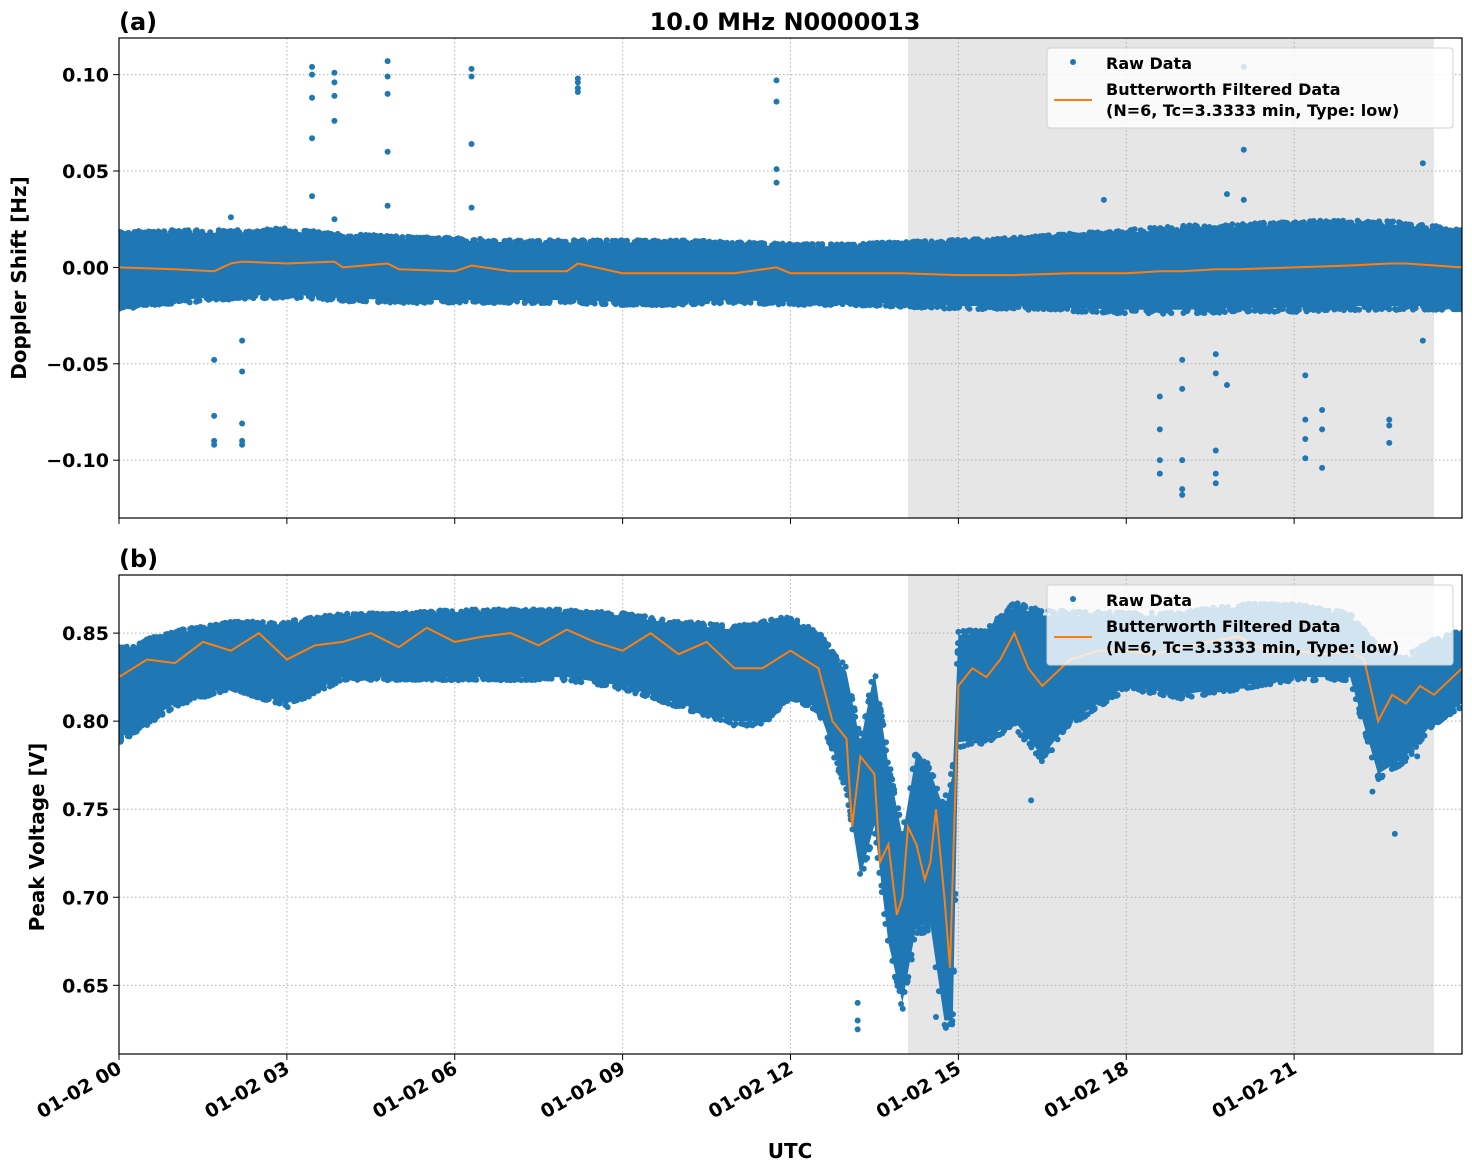 The image size is (1472, 1176). I want to click on x-tick-label: 01-02 06, so click(415, 1090).